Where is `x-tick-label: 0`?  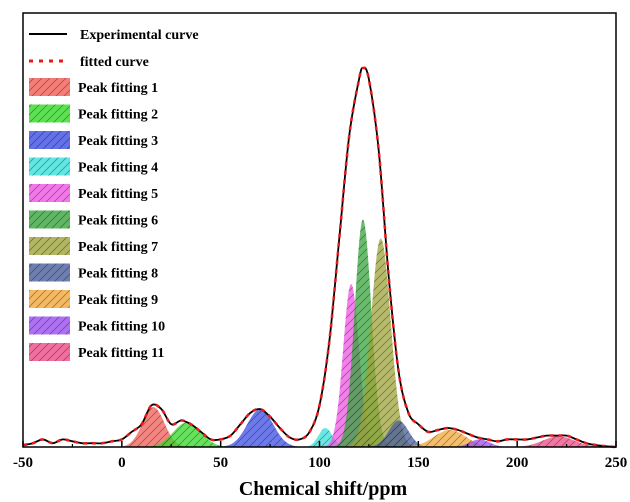 x-tick-label: 0 is located at coordinates (122, 463).